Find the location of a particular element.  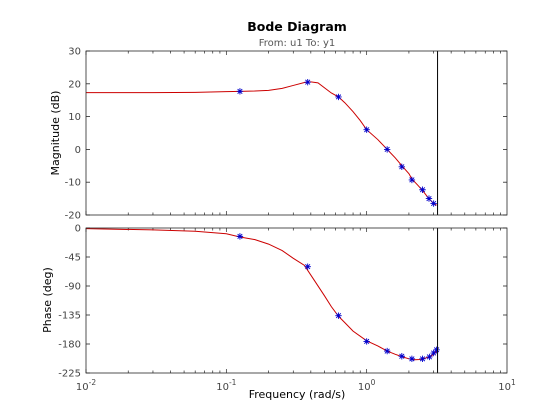

phase-ytick-label: -180 is located at coordinates (69, 345).